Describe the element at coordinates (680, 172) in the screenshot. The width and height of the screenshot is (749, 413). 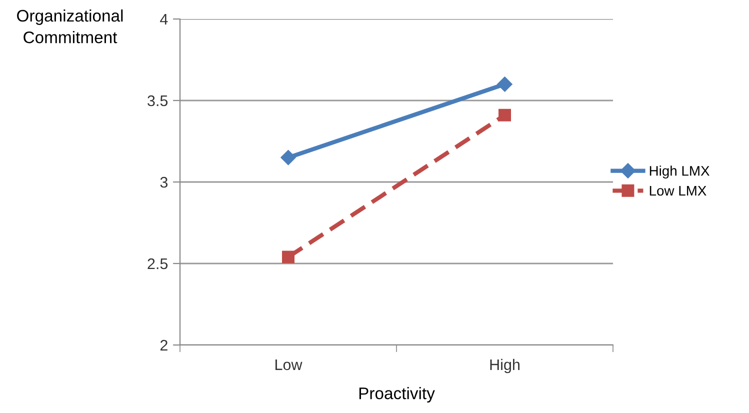
I see `legend-label: High LMX` at that location.